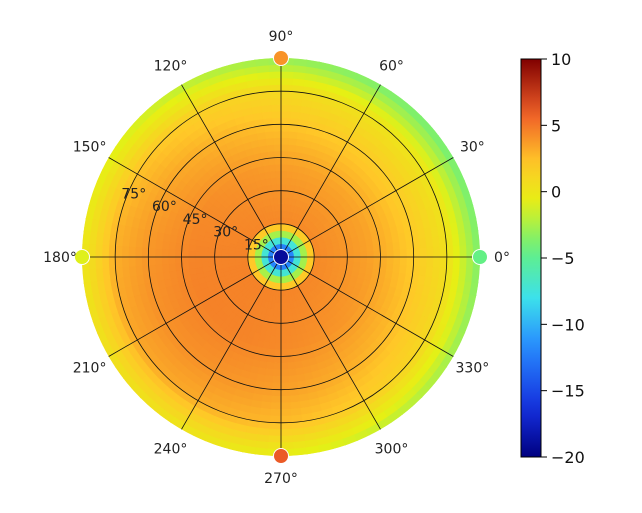 The width and height of the screenshot is (642, 513). I want to click on radial-tick-label: 75°, so click(133, 195).